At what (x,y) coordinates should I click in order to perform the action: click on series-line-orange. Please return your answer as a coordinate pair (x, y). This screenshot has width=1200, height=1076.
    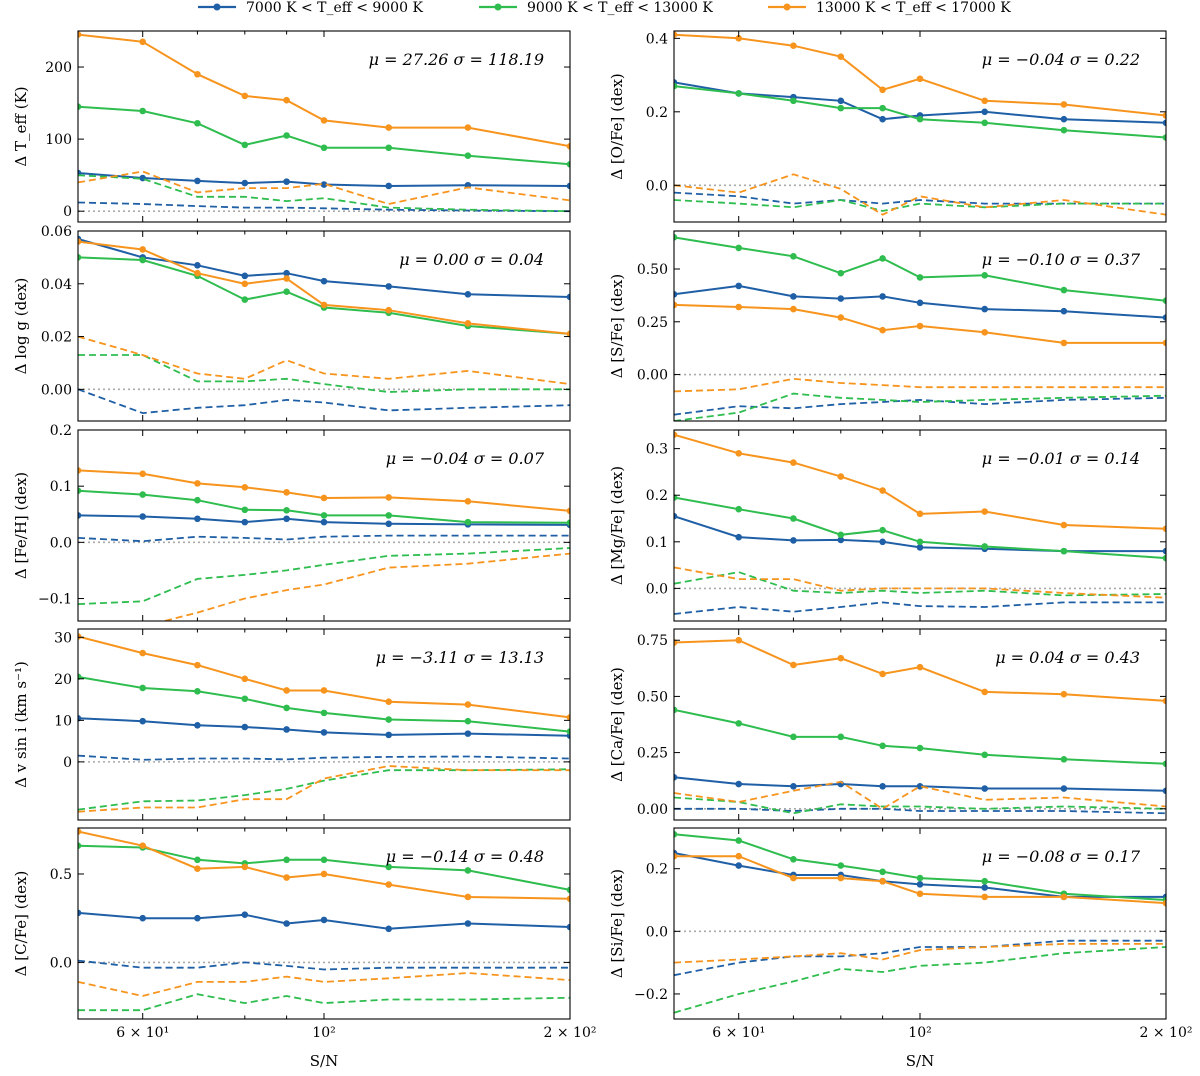
    Looking at the image, I should click on (324, 490).